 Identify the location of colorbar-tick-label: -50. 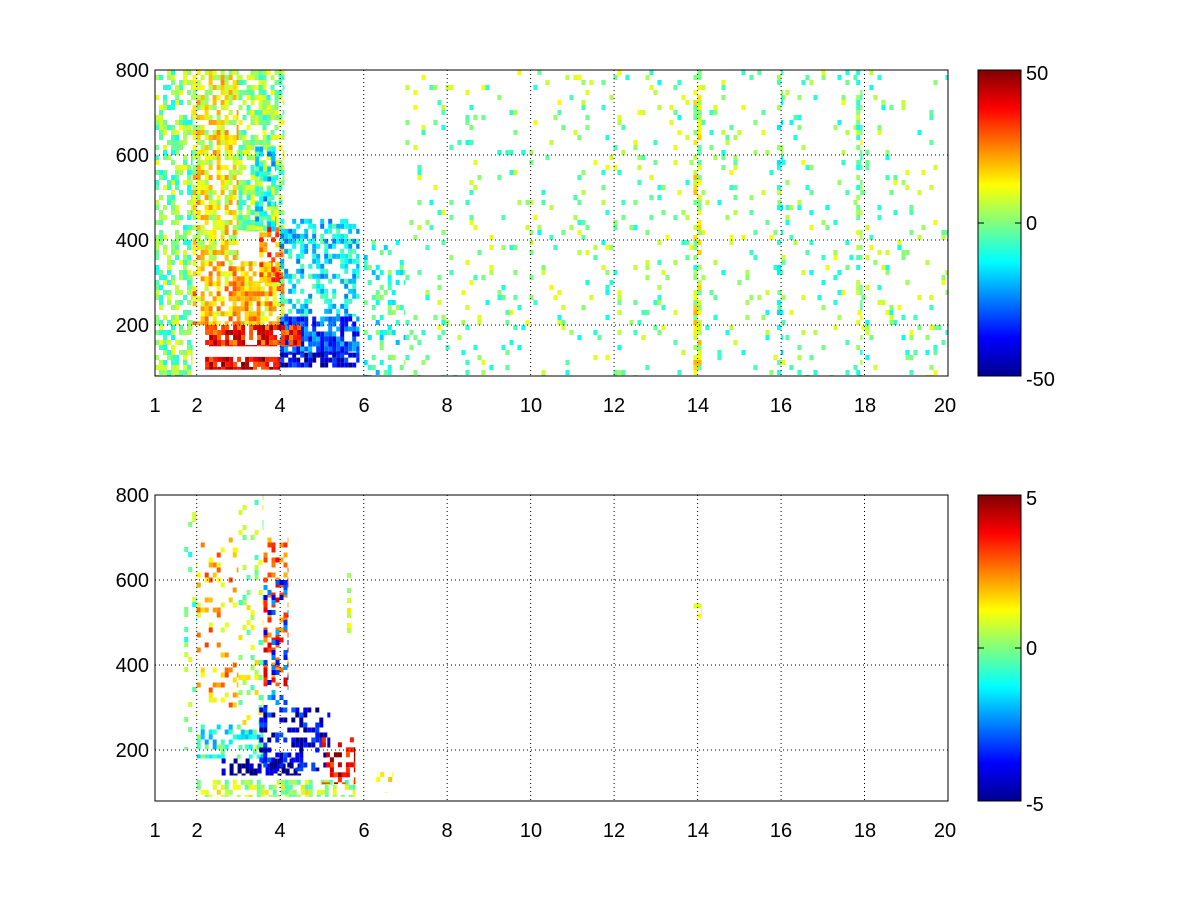
(1040, 380).